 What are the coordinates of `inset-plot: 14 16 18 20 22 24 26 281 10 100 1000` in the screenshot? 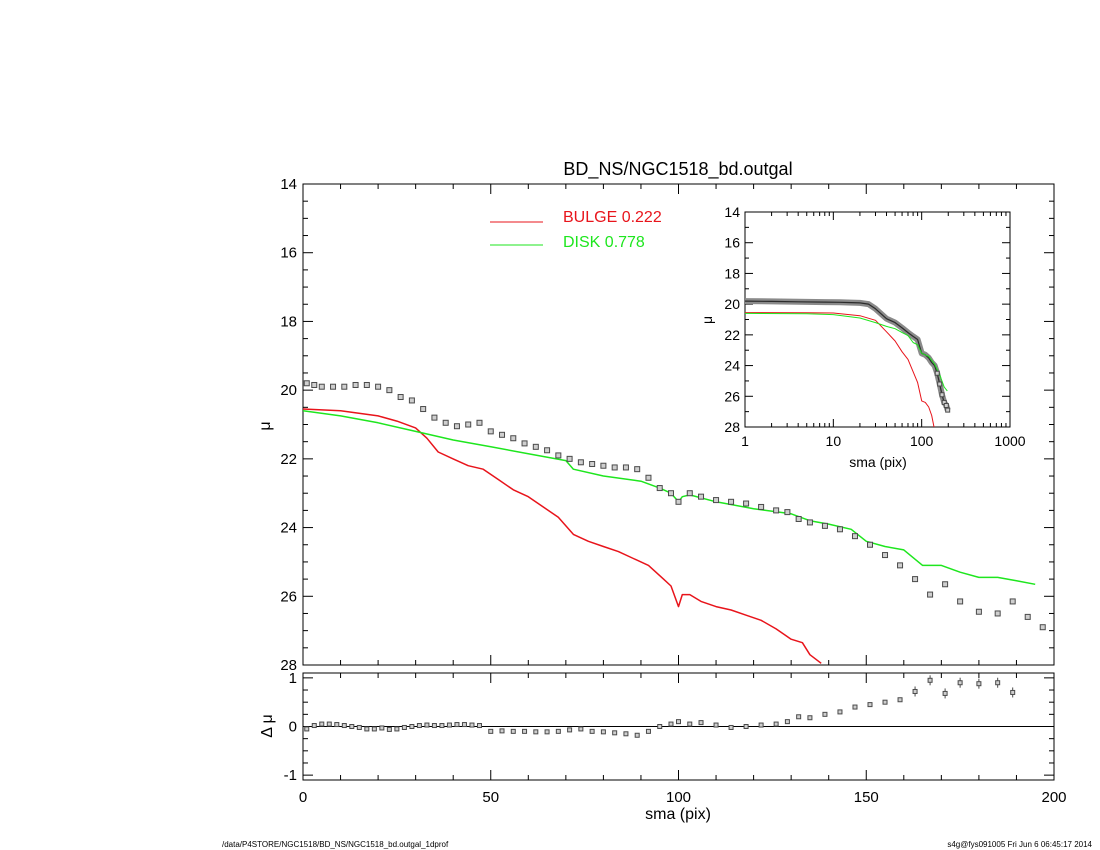 It's located at (874, 326).